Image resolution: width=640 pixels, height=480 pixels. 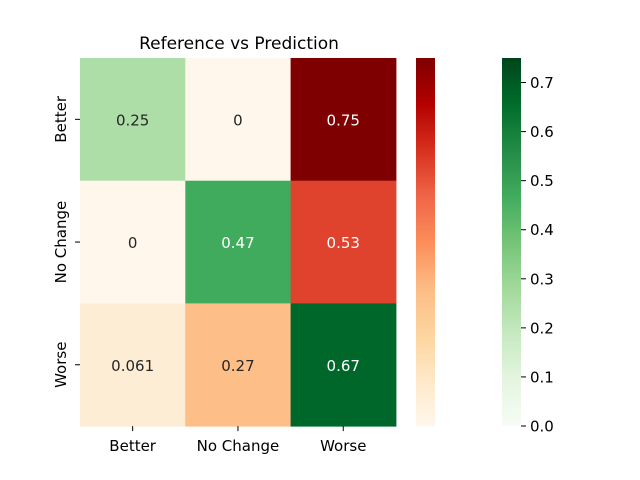 I want to click on colorbar-tick-label: 0.7, so click(x=542, y=83).